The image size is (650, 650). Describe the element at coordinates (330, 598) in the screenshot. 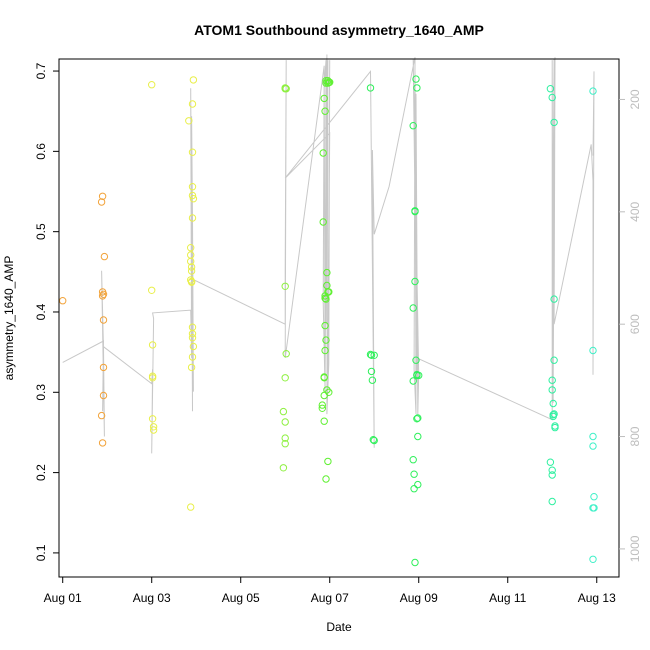

I see `x-tick-label: Aug 07` at that location.